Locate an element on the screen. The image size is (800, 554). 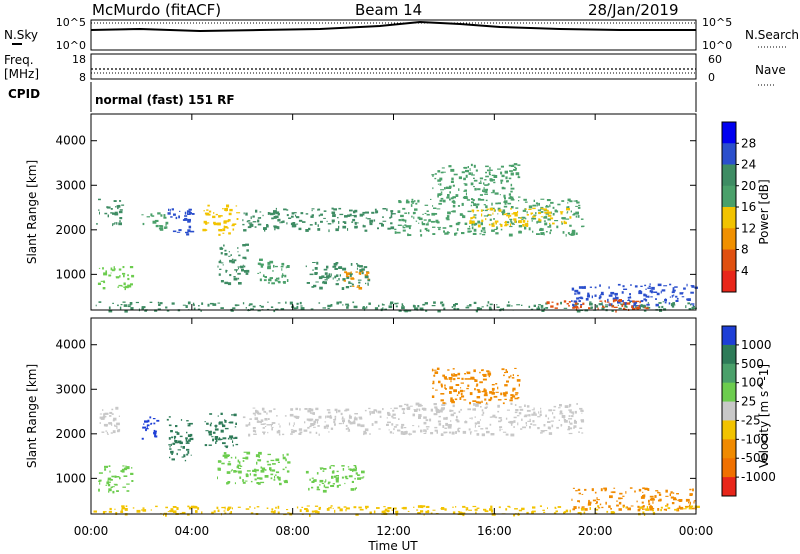
noise-left-label: N.Sky is located at coordinates (21, 35).